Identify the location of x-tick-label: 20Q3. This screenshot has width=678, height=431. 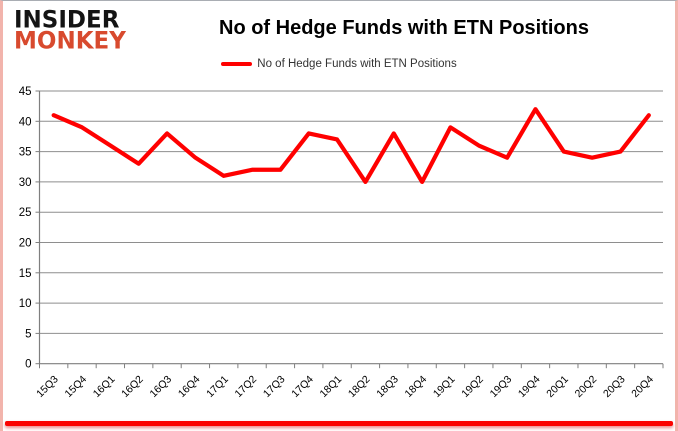
(614, 386).